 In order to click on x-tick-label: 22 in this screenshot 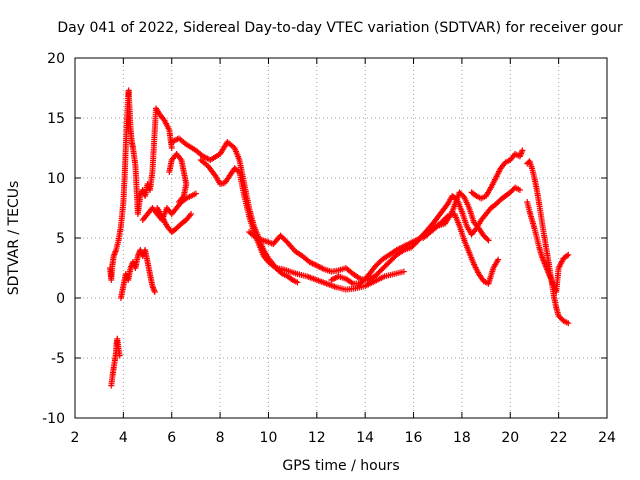, I will do `click(559, 438)`.